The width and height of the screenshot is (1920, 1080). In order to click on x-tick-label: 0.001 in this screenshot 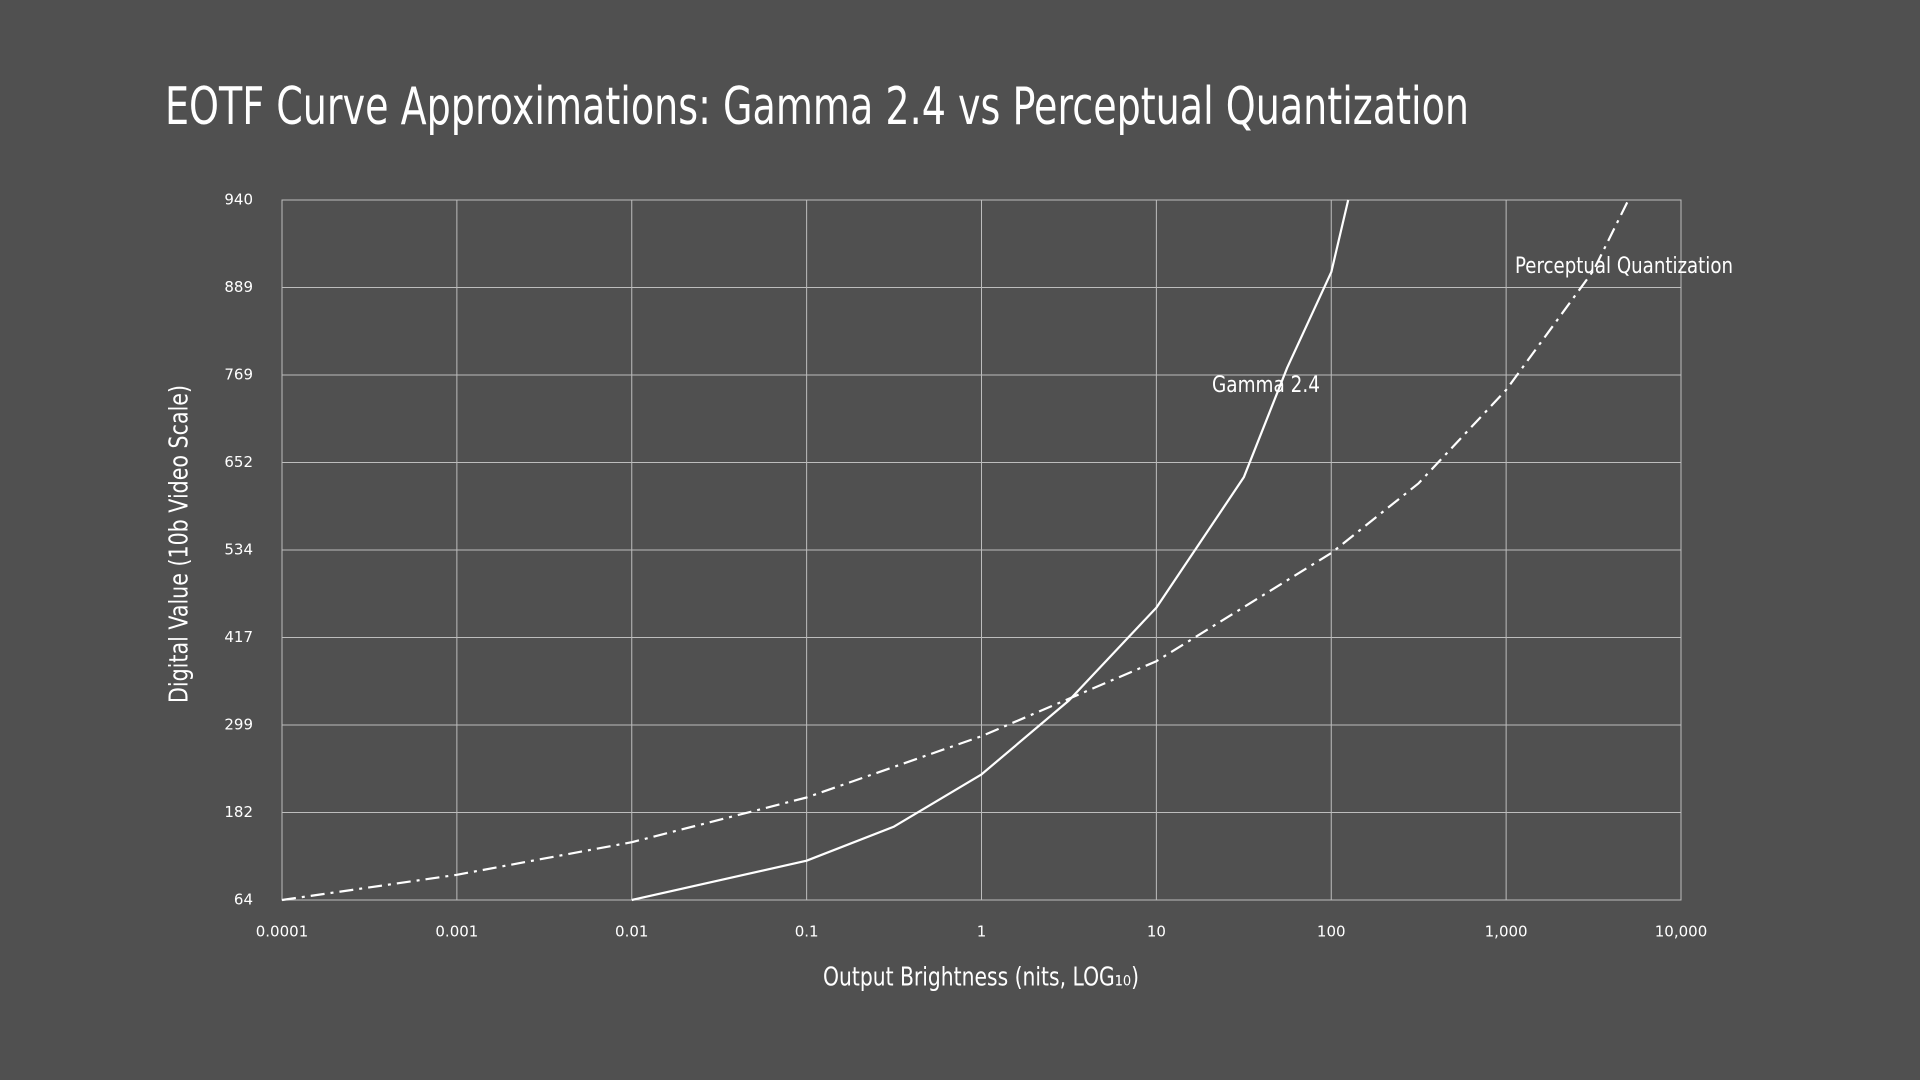, I will do `click(456, 932)`.